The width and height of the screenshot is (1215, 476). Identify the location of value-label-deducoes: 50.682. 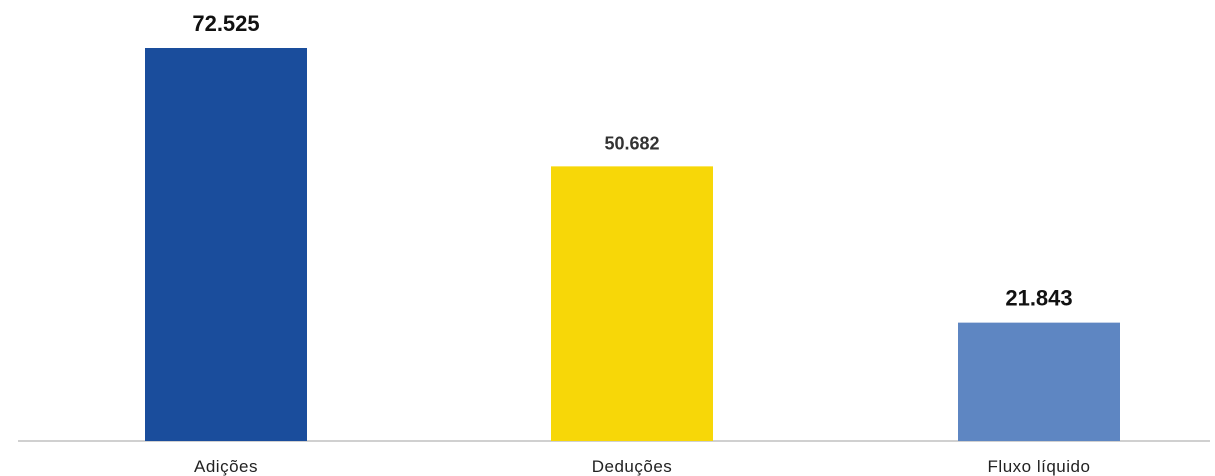
(631, 143).